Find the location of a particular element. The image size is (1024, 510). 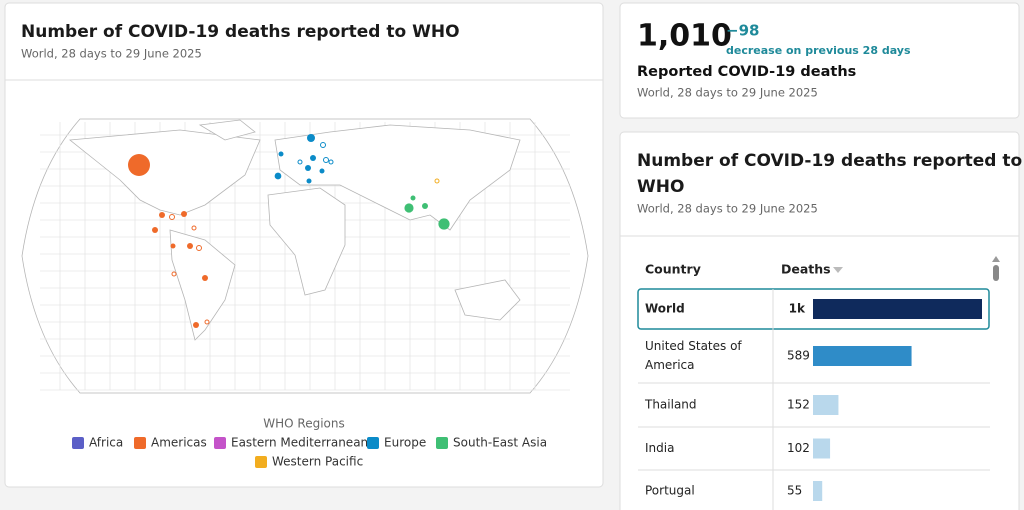

country-name: World is located at coordinates (665, 309).